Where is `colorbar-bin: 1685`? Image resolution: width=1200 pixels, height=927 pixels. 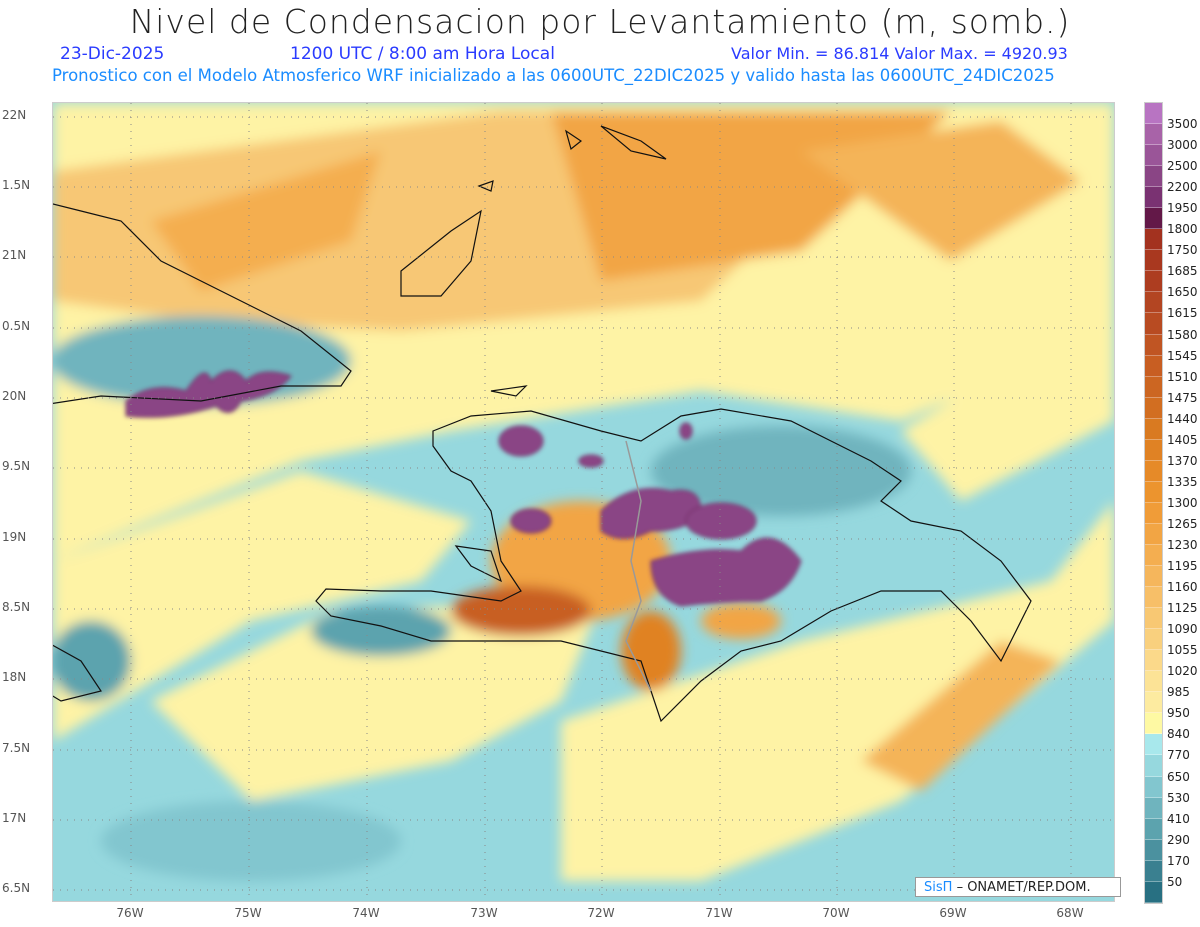 colorbar-bin: 1685 is located at coordinates (1171, 264).